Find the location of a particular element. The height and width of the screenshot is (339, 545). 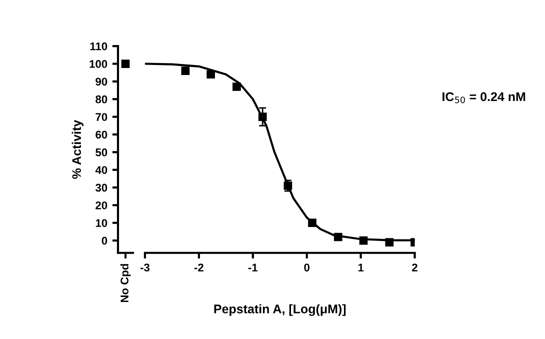

y-tick-label: 70 is located at coordinates (102, 117).